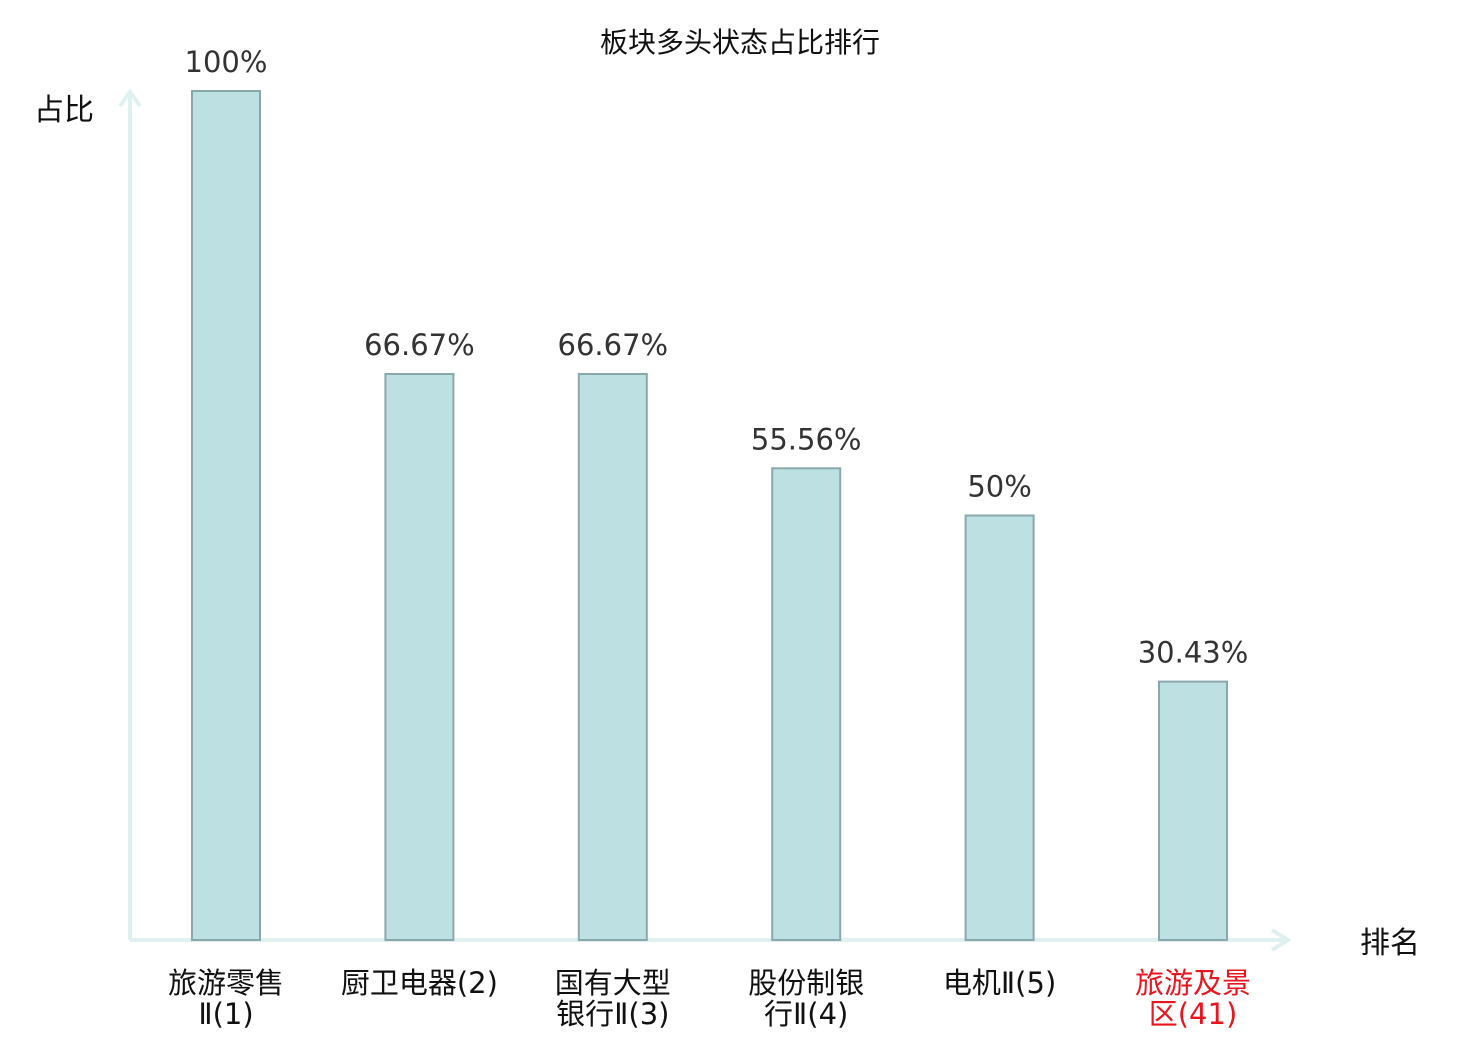 This screenshot has height=1040, width=1480. I want to click on category-label-line: 电机Ⅱ(5), so click(999, 983).